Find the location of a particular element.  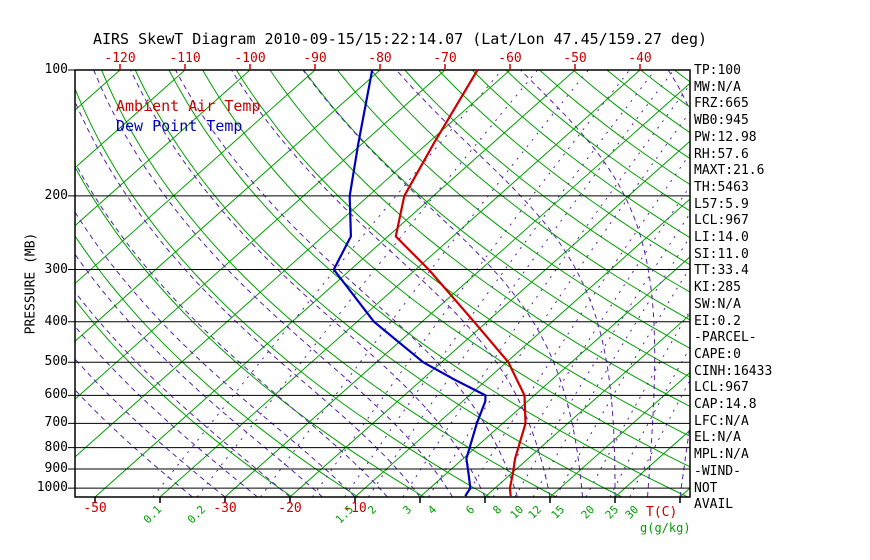

stat-line: KI:285 is located at coordinates (717, 288).